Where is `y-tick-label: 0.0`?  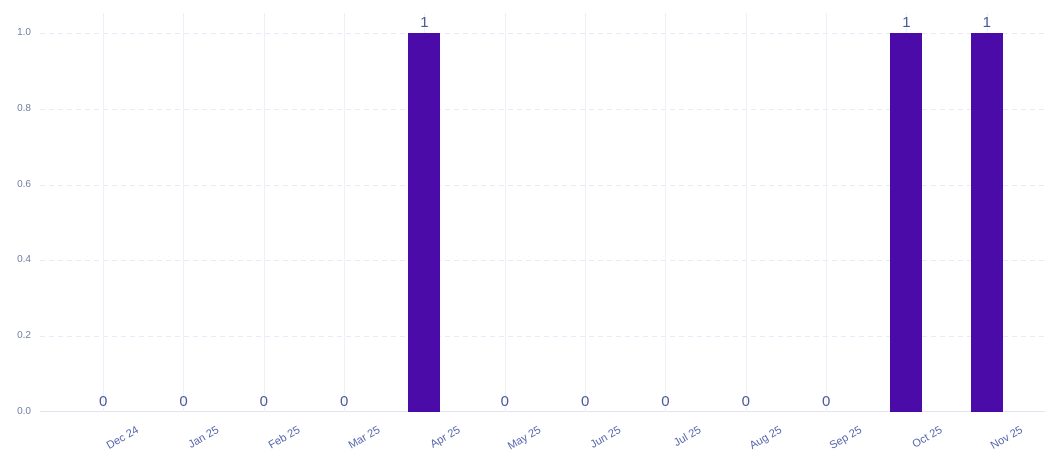 y-tick-label: 0.0 is located at coordinates (24, 411).